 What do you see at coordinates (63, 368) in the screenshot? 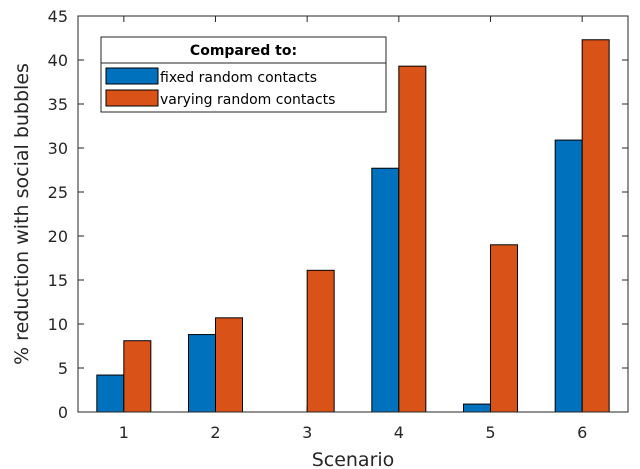
I see `y-tick-label: 5` at bounding box center [63, 368].